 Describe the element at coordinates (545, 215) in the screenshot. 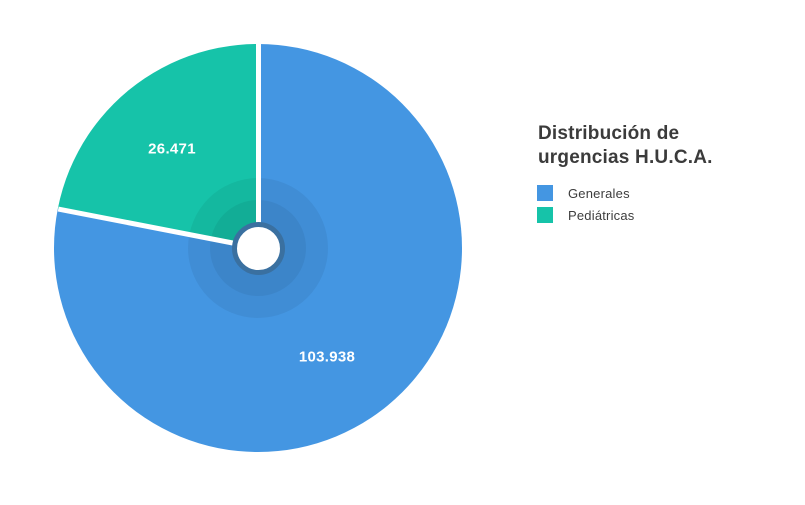

I see `pediatricas-color-swatch-icon` at that location.